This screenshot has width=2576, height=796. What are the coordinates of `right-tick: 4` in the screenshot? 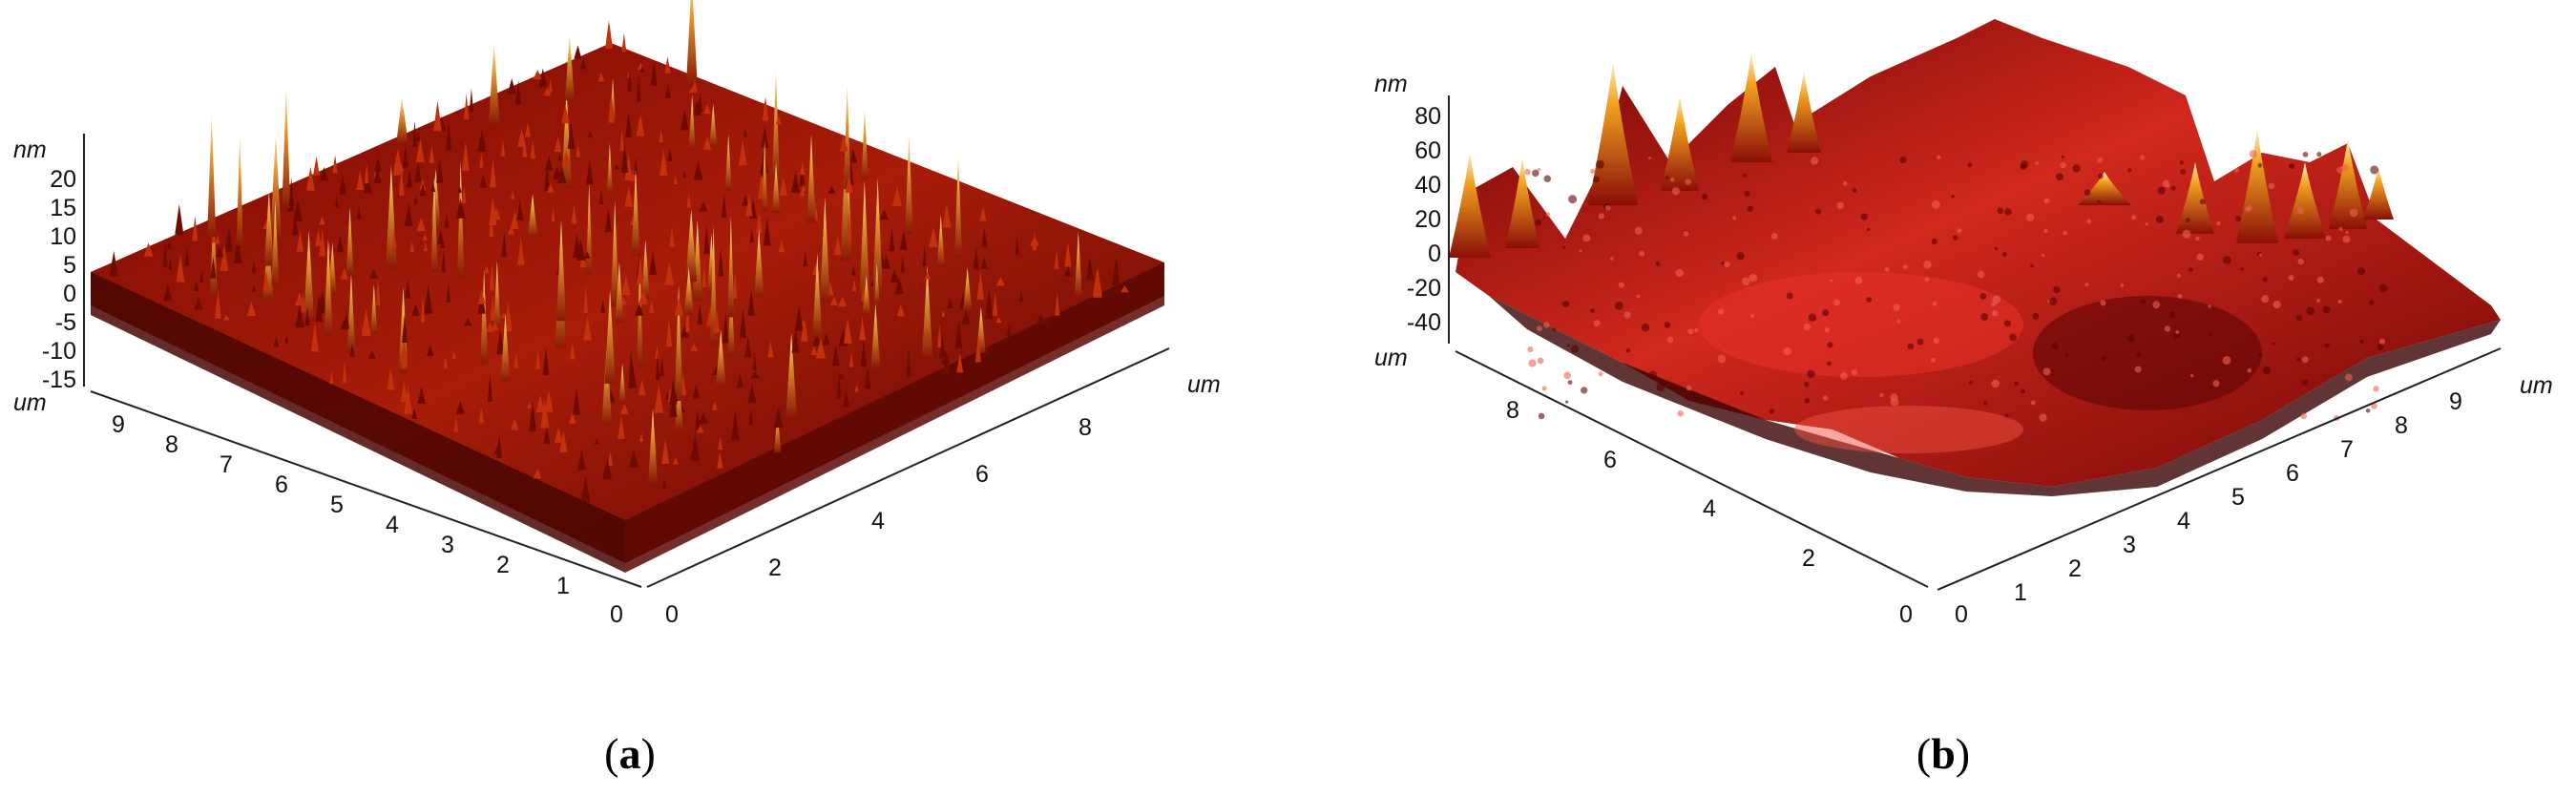 It's located at (2183, 521).